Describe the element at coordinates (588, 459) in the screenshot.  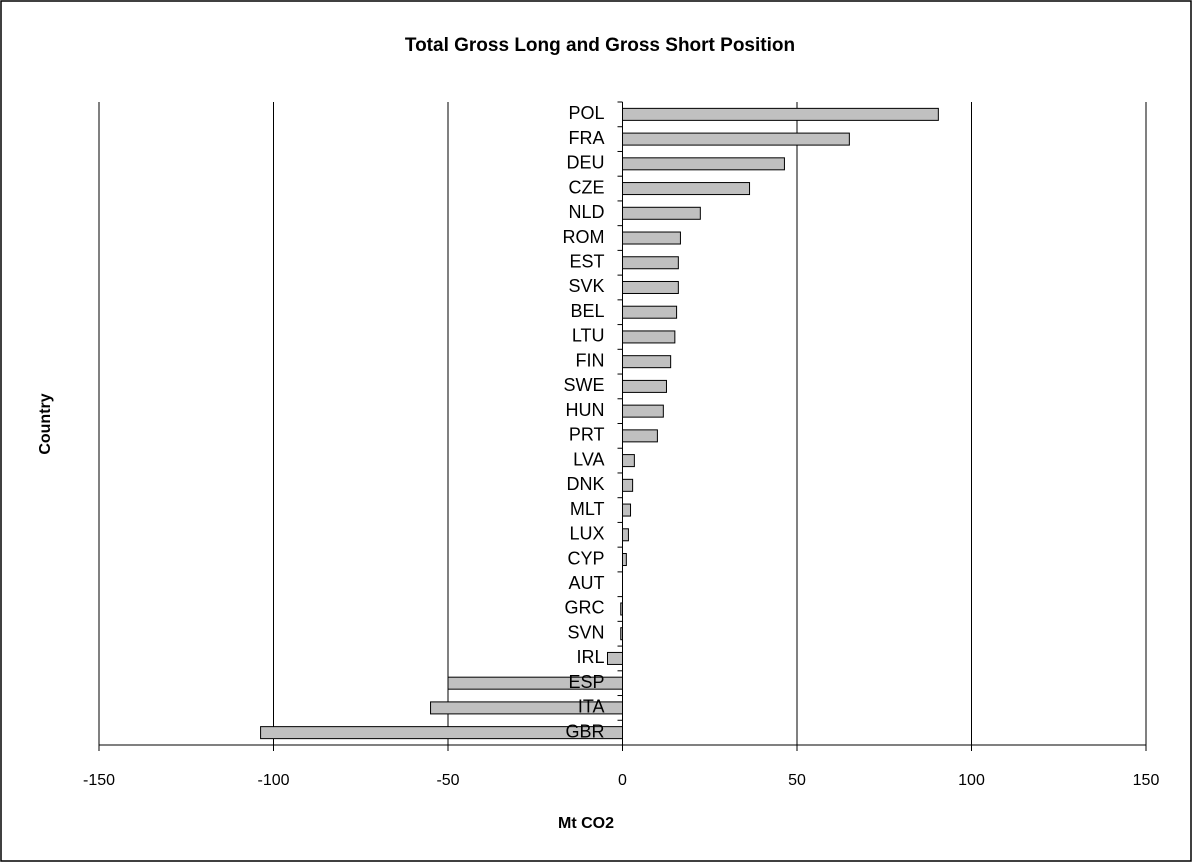
I see `y-tick-label: LVA` at that location.